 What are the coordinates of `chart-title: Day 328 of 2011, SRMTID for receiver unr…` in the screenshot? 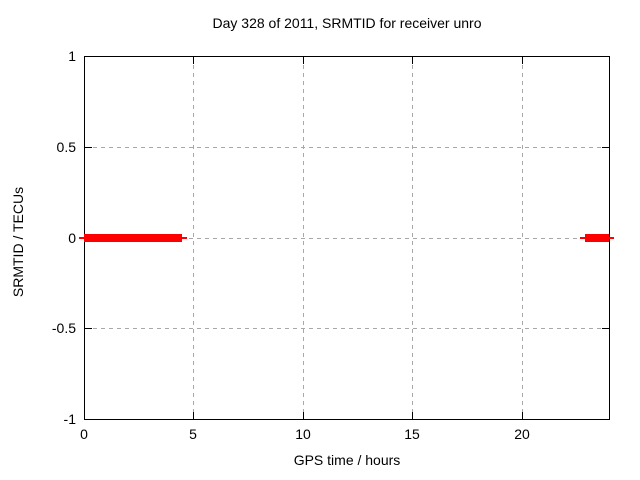 It's located at (347, 23).